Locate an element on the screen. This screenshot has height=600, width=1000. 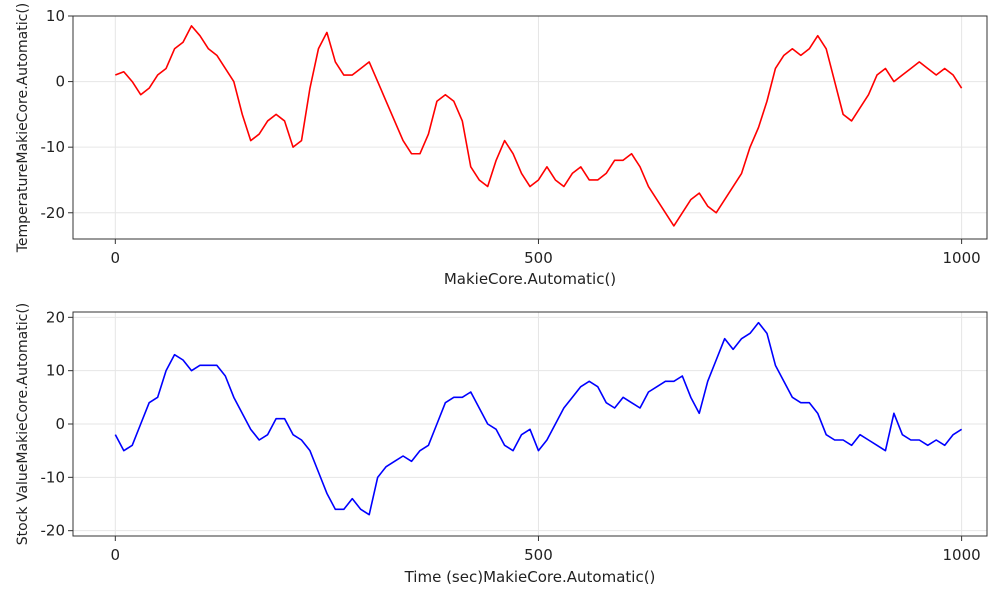
x-axis-label: Time (sec)MakieCore.Automatic() is located at coordinates (530, 577).